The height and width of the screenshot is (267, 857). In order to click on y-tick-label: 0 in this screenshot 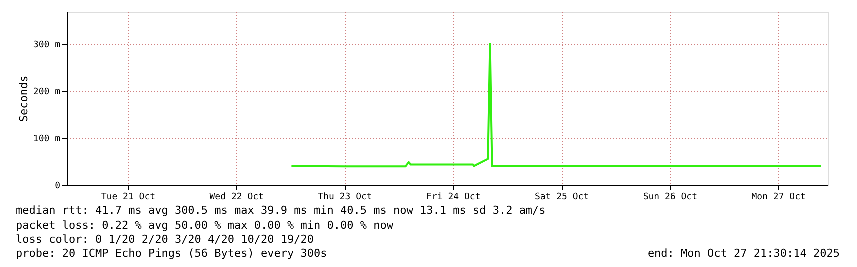, I will do `click(57, 187)`.